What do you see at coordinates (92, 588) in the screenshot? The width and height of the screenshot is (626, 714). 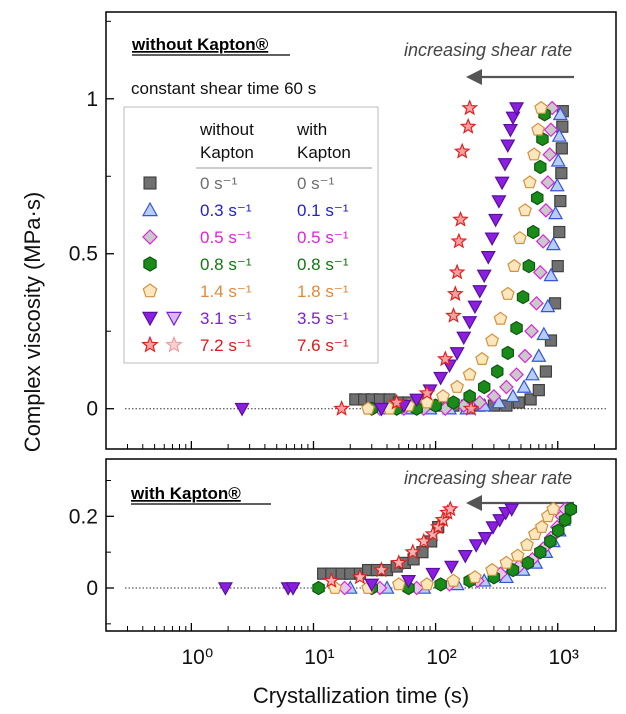 I see `y-tick-label: 0` at bounding box center [92, 588].